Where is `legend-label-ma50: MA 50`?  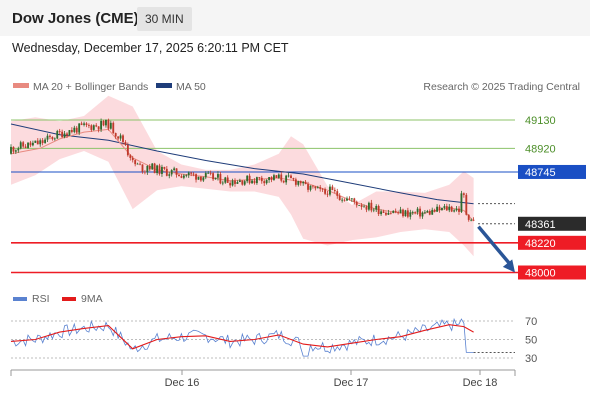 legend-label-ma50: MA 50 is located at coordinates (191, 87).